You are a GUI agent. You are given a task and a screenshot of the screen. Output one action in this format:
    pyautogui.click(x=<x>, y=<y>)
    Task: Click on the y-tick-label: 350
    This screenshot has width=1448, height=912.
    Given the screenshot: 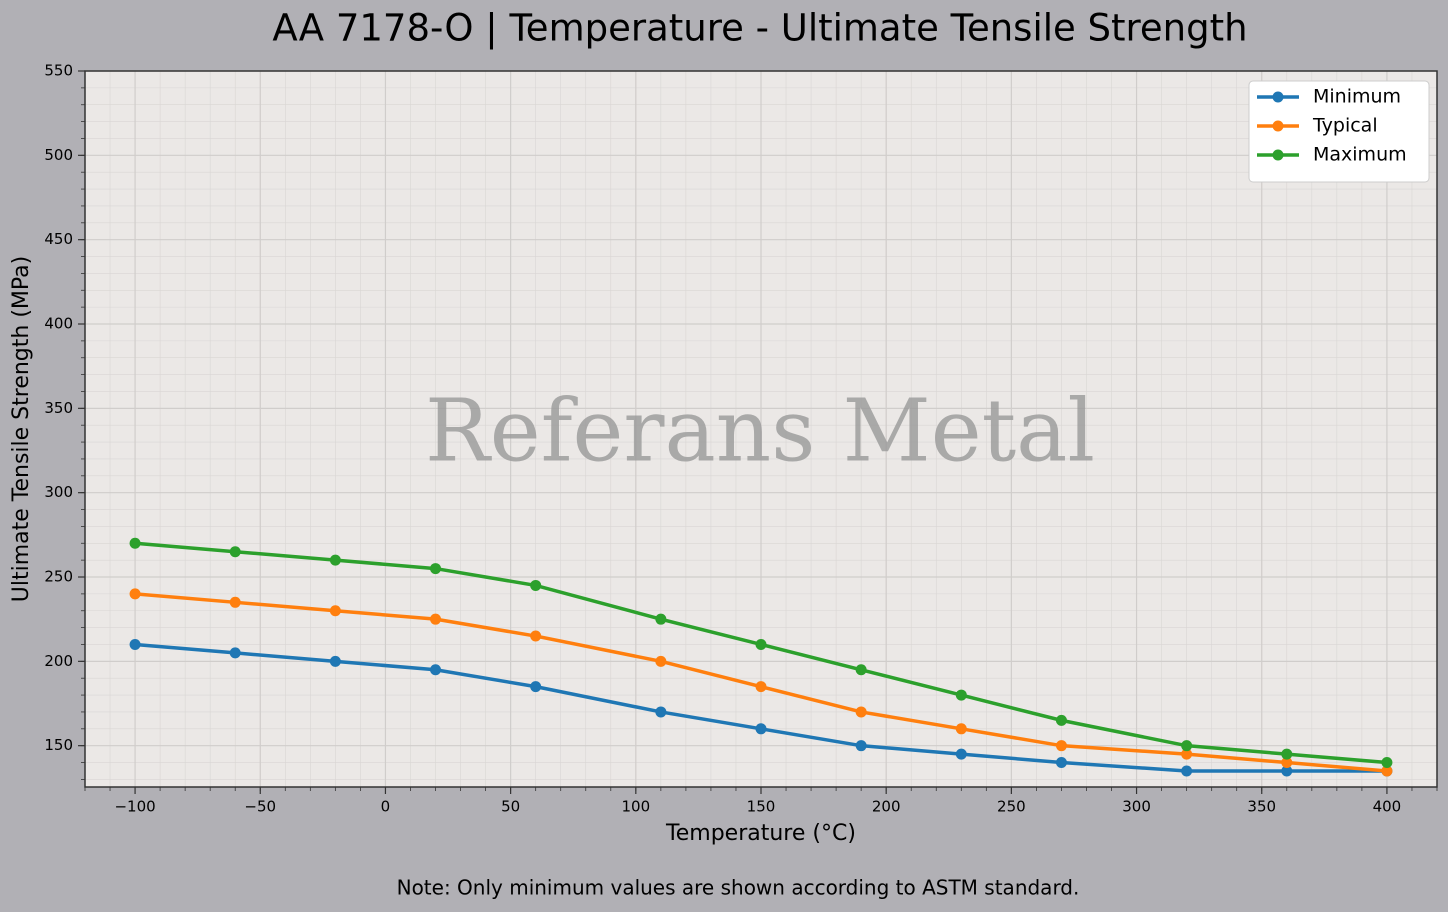 What is the action you would take?
    pyautogui.click(x=58, y=408)
    